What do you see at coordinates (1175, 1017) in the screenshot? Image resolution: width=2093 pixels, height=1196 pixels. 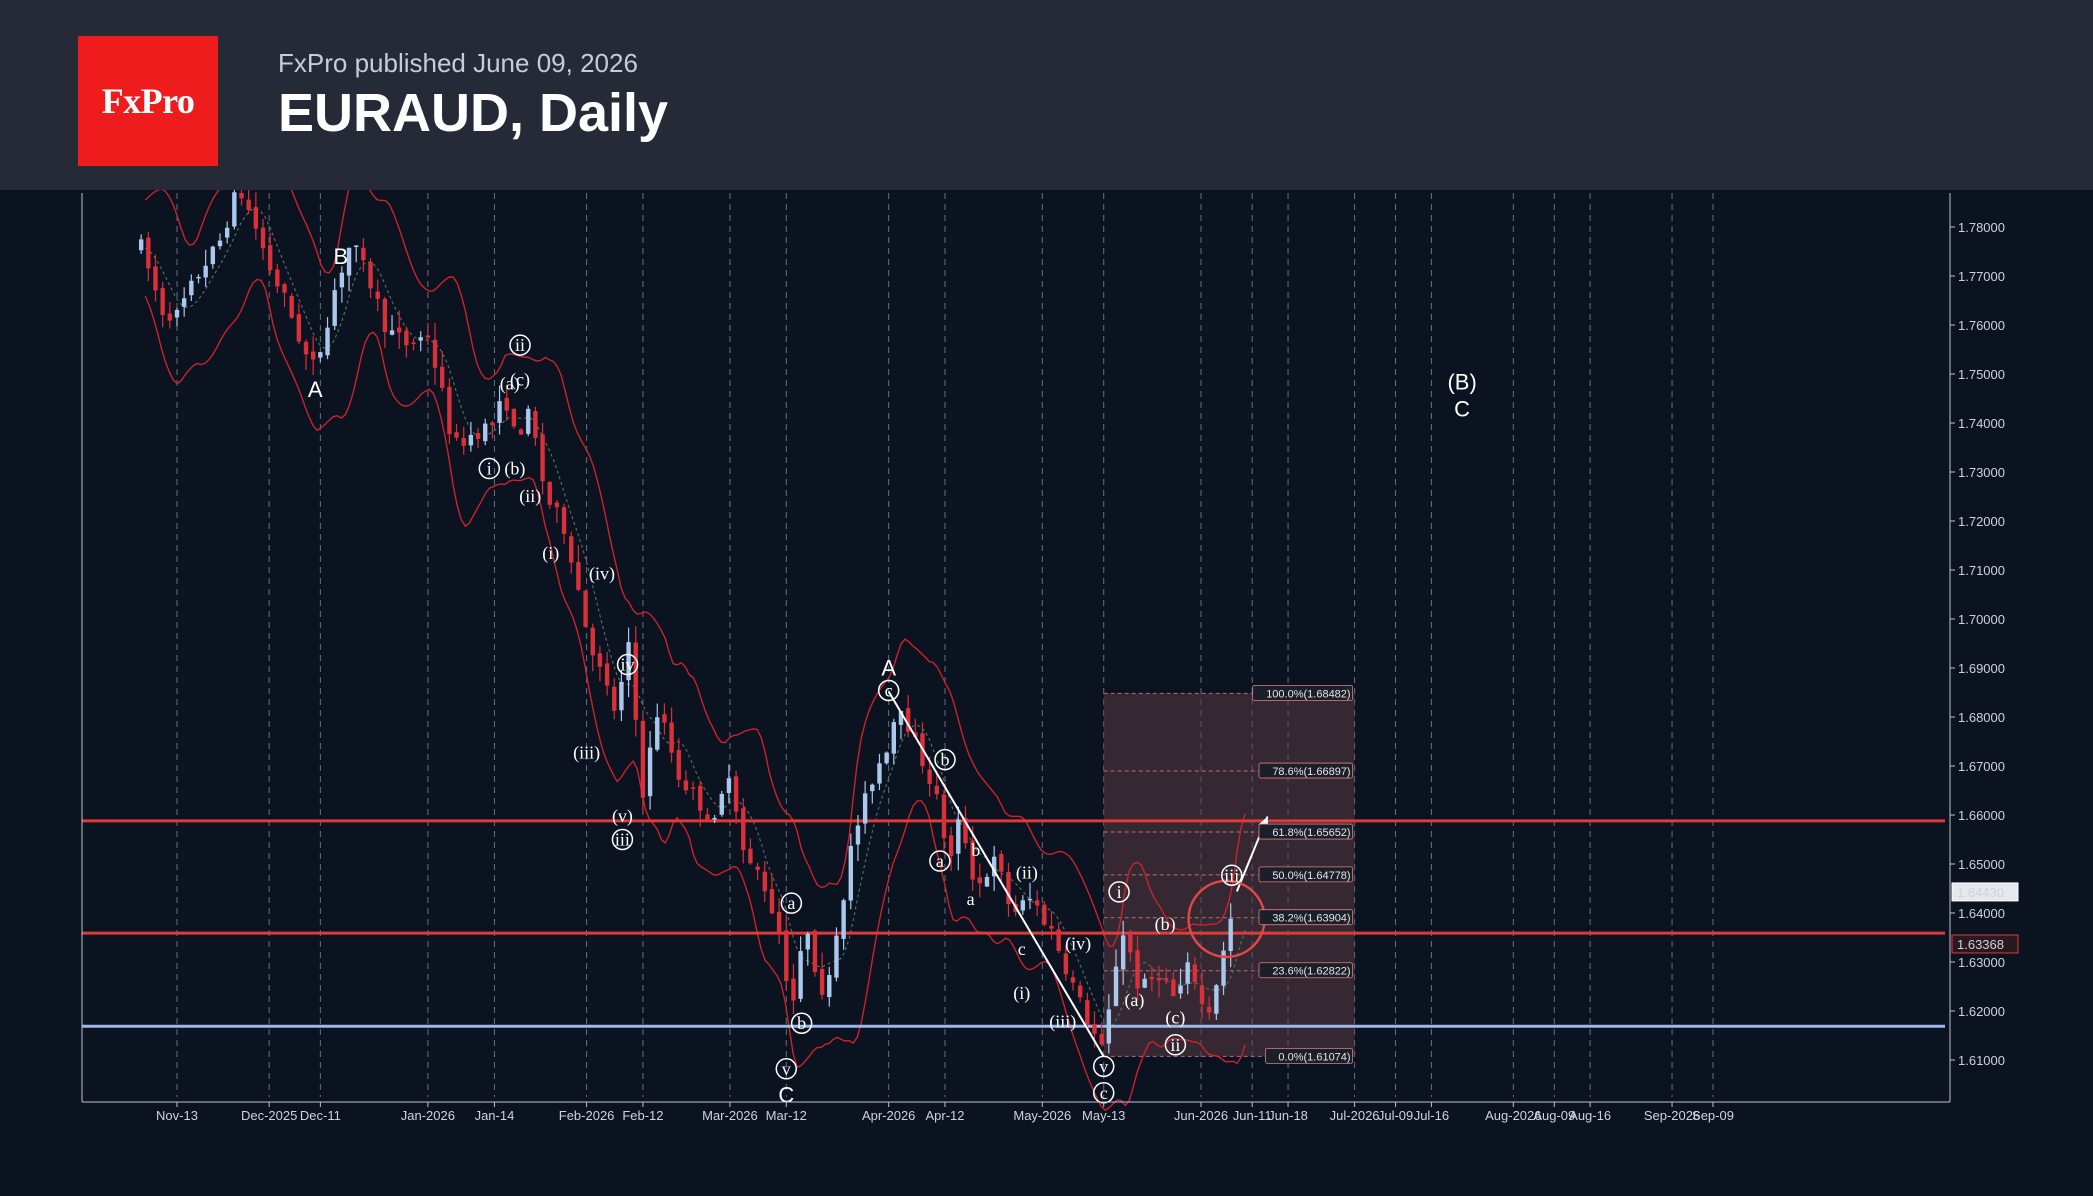 I see `wave-label: (c)` at bounding box center [1175, 1017].